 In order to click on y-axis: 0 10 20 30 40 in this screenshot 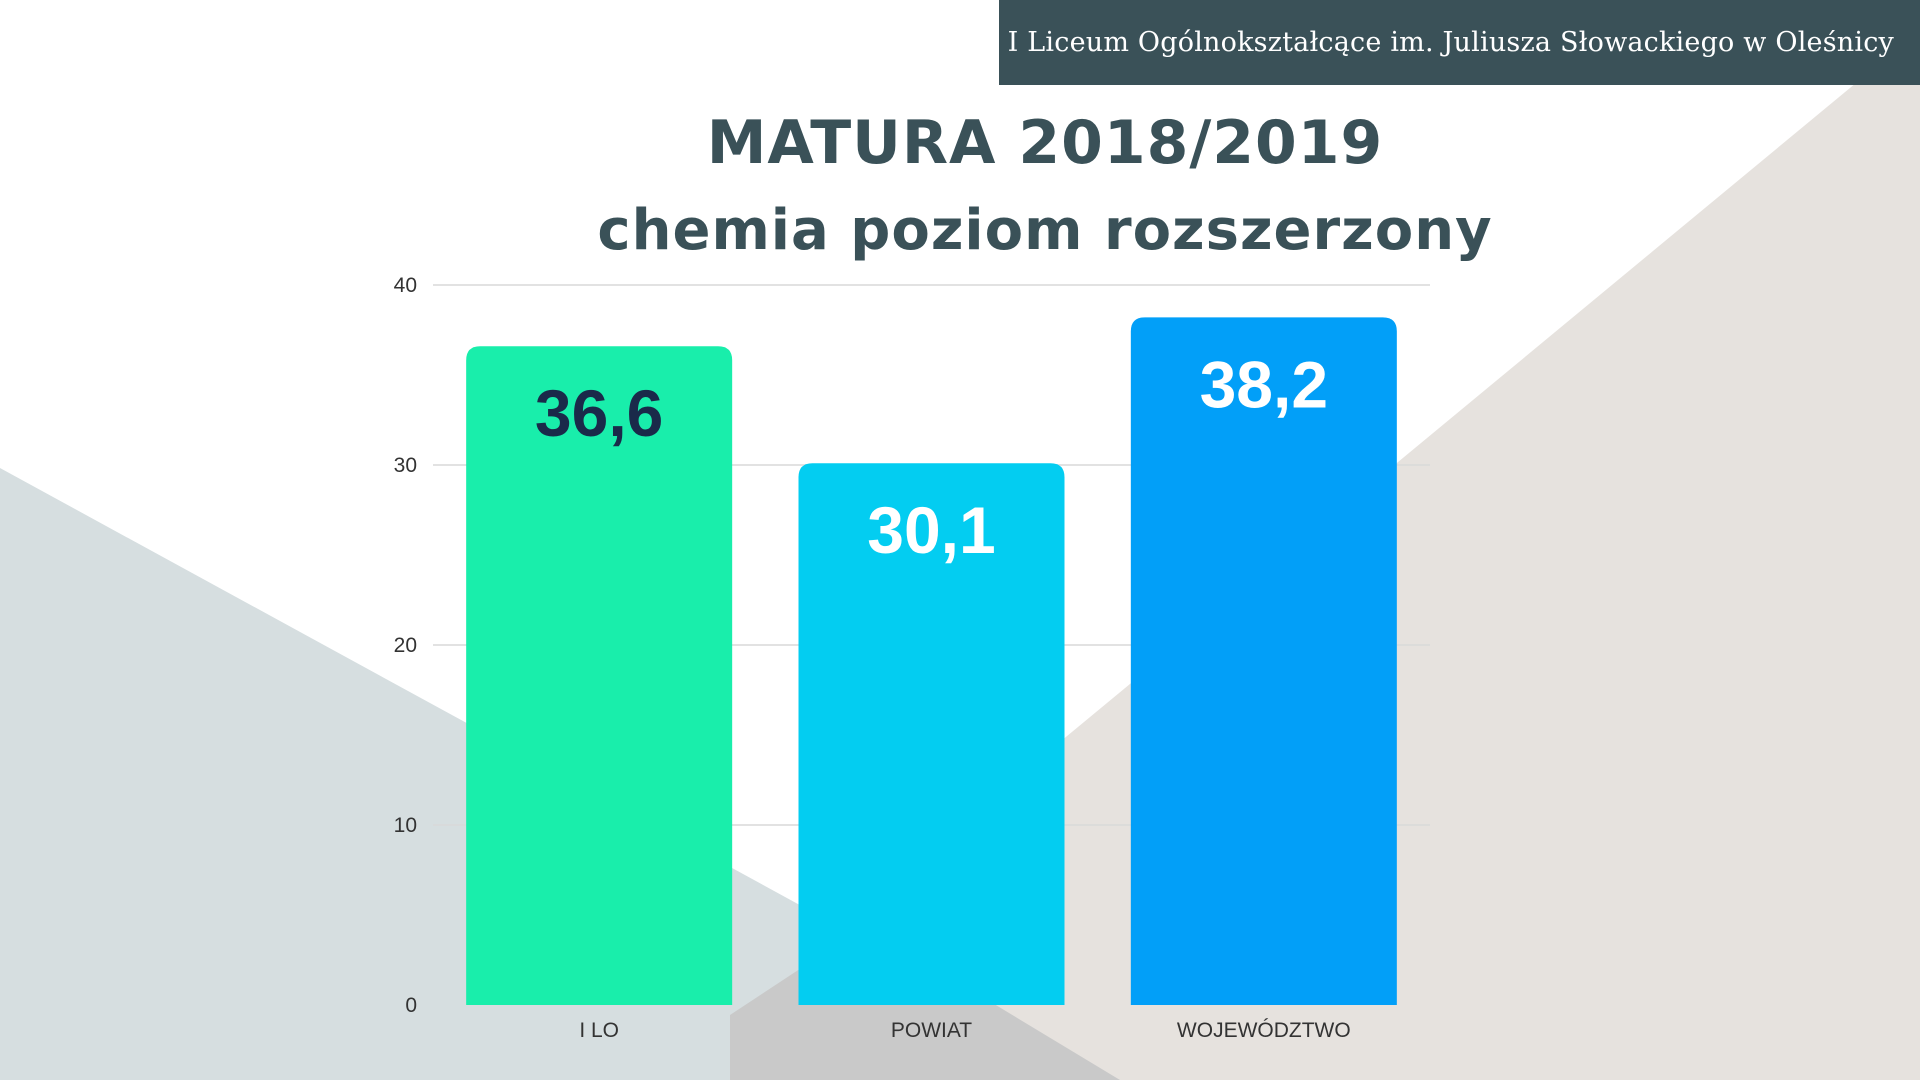, I will do `click(405, 645)`.